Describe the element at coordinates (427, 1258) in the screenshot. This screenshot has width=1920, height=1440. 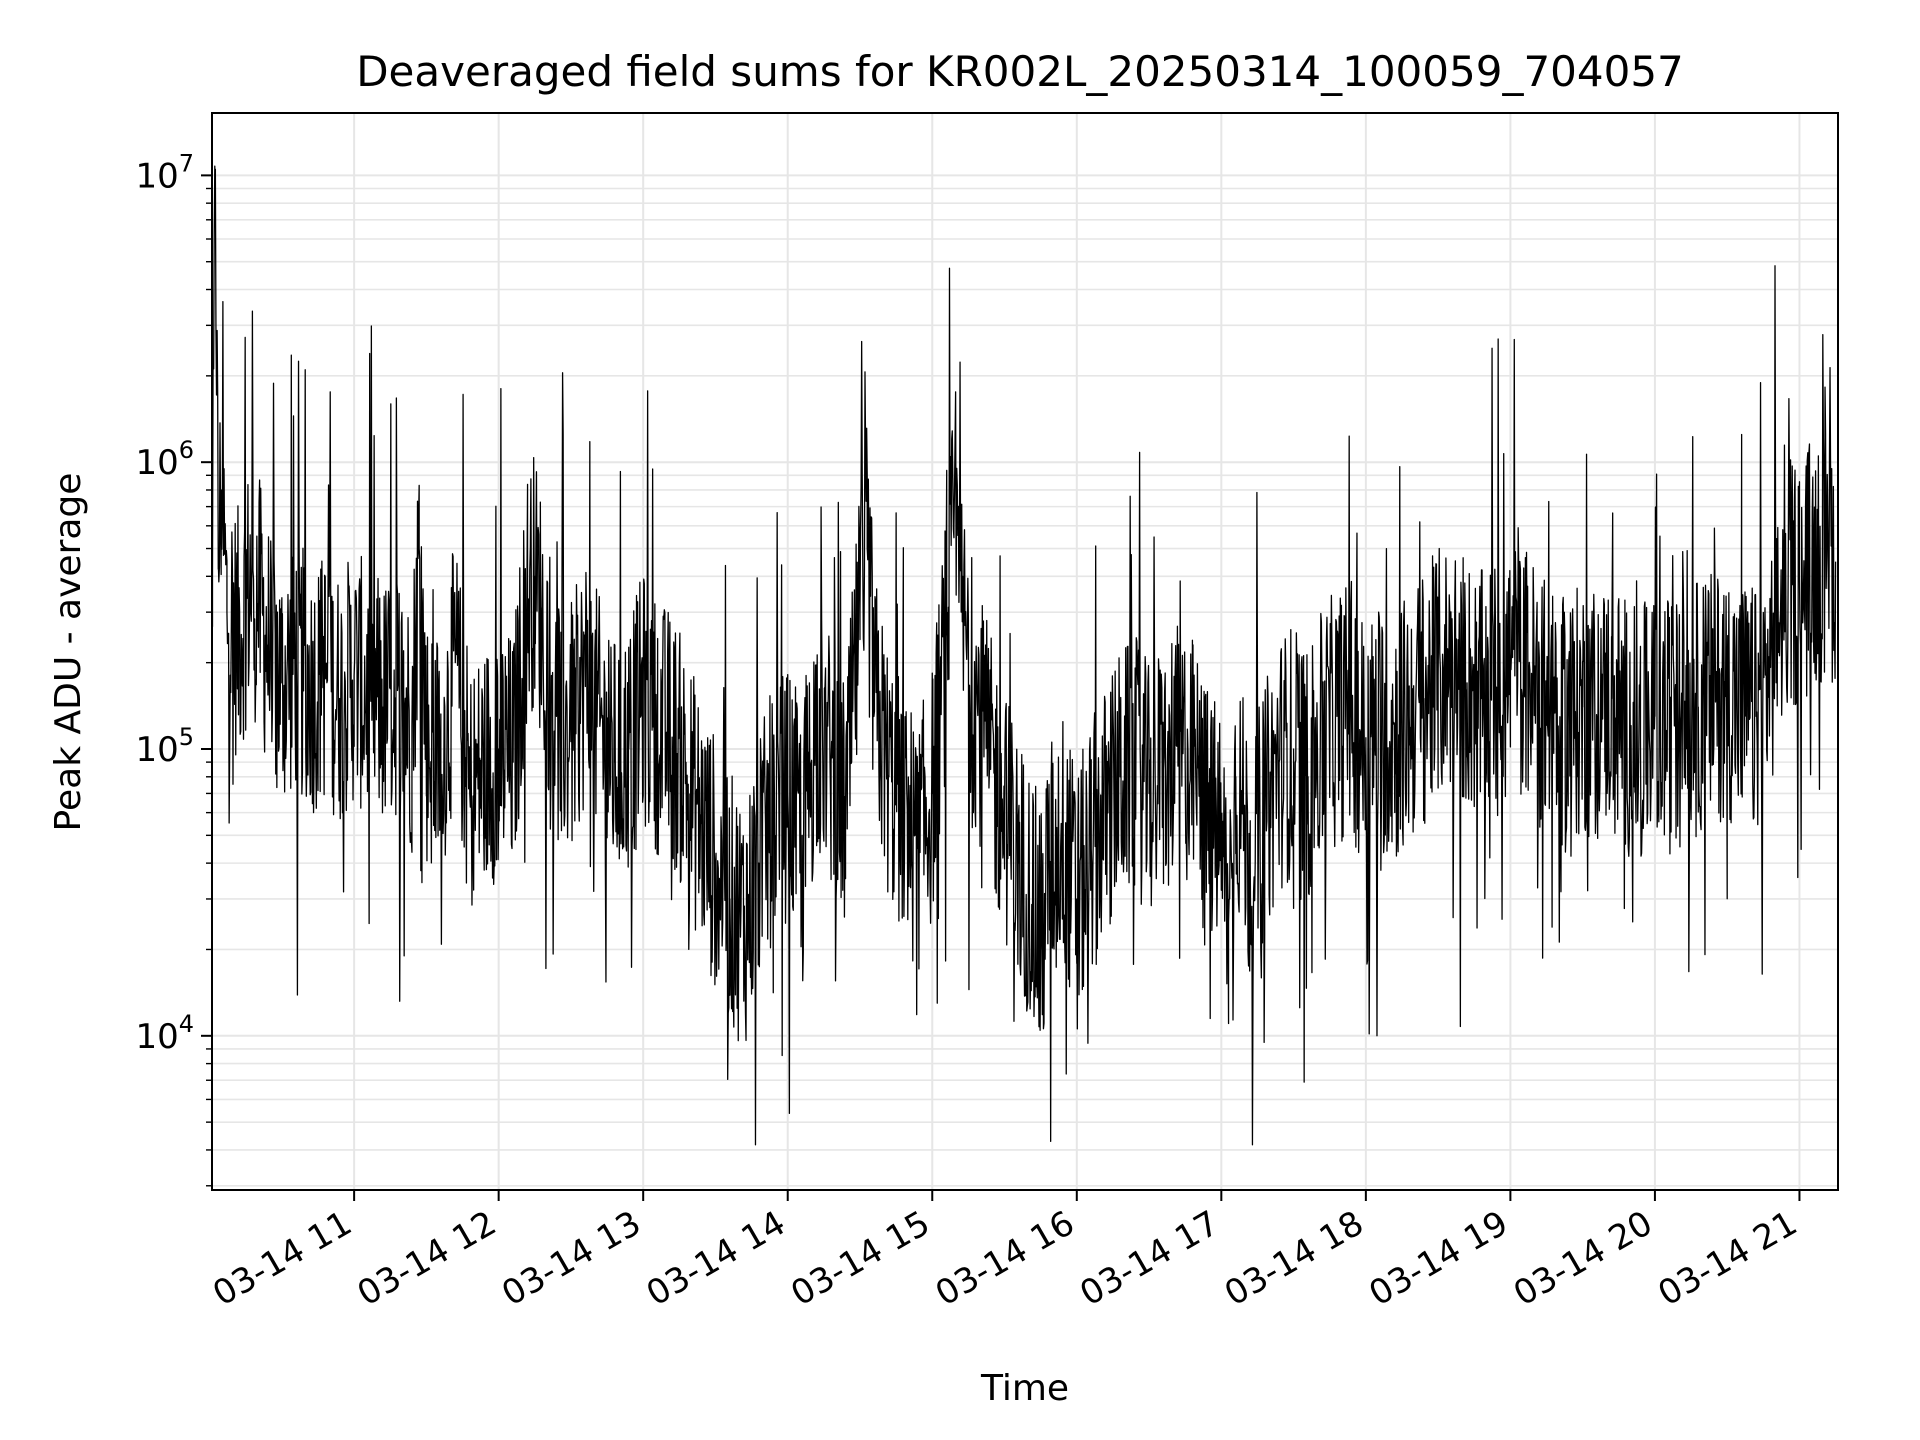
I see `x-tick-label: 03-14 12` at that location.